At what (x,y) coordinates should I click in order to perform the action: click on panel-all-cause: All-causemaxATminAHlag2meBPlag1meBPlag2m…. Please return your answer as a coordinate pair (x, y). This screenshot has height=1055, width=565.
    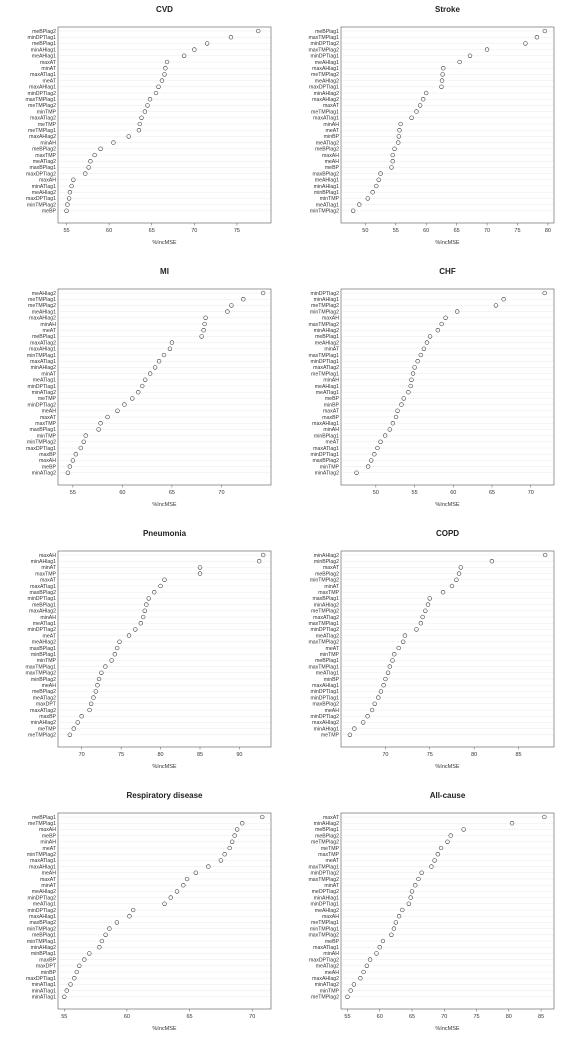
    Looking at the image, I should click on (431, 911).